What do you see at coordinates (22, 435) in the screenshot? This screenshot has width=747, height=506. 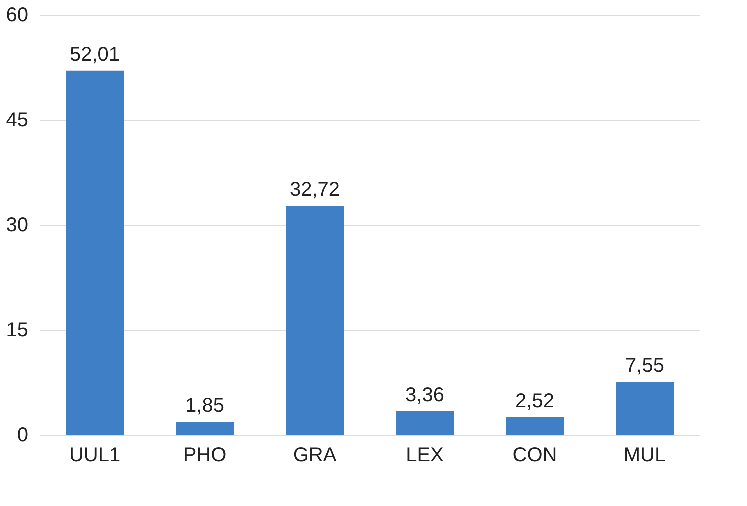 I see `y-tick-label: 0` at bounding box center [22, 435].